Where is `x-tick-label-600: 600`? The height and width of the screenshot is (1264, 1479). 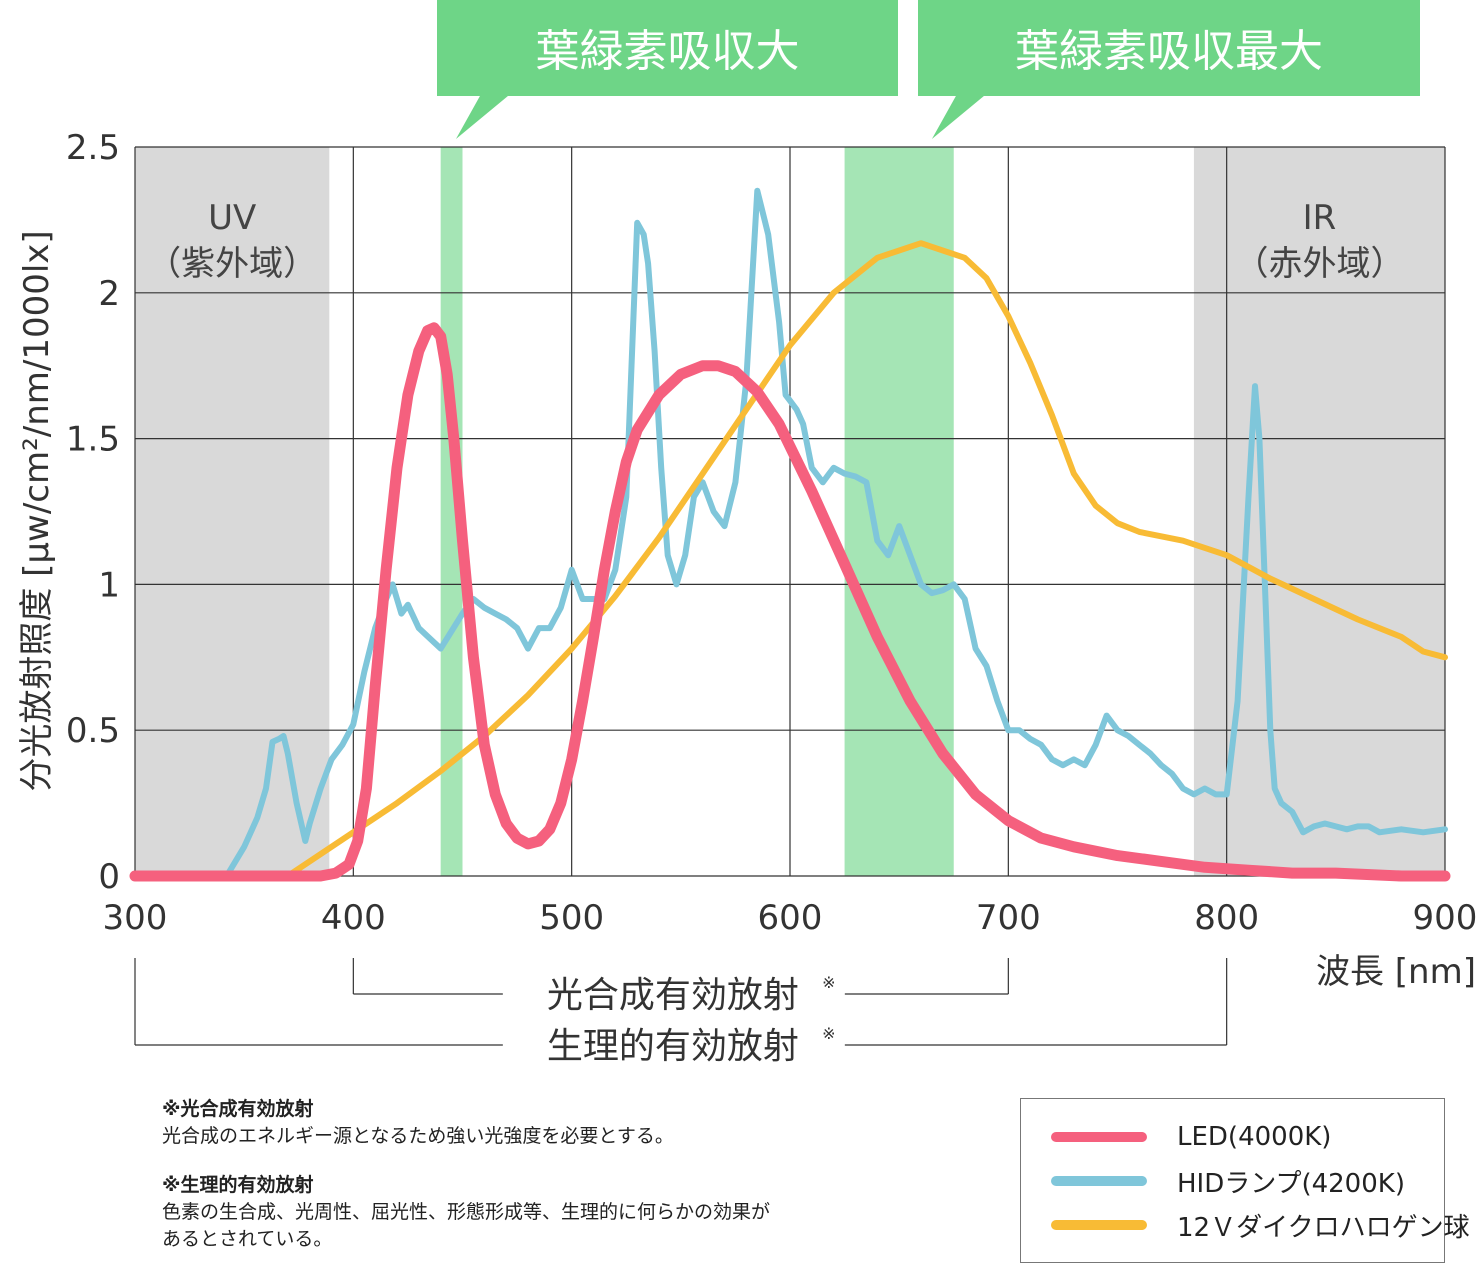
x-tick-label-600: 600 is located at coordinates (790, 918).